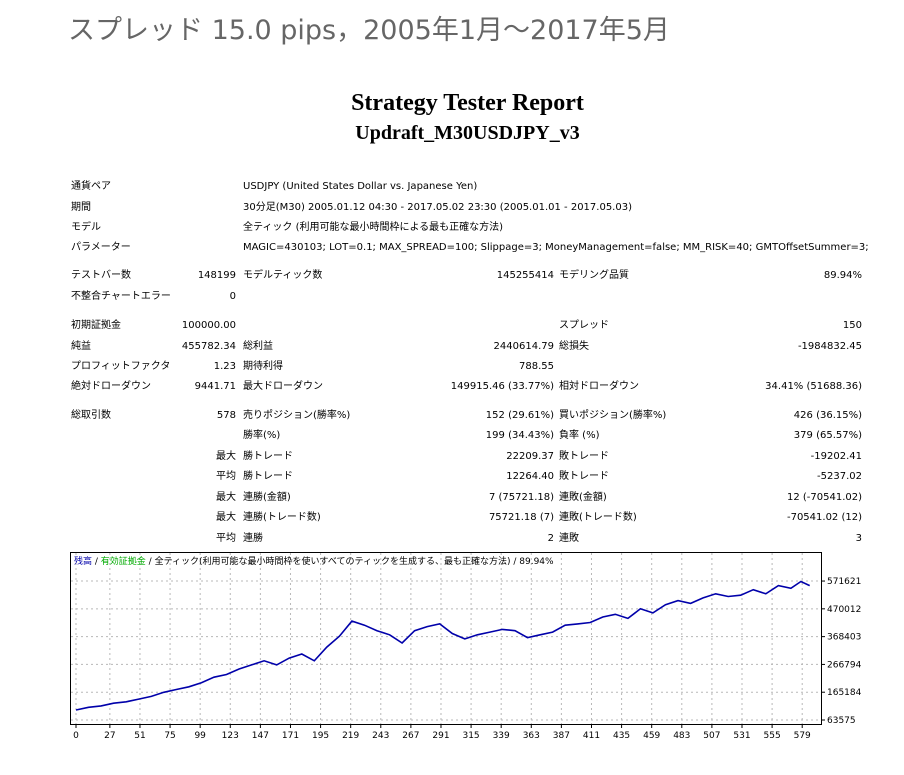 Image resolution: width=904 pixels, height=775 pixels. I want to click on largest-loss-value: -19202.41, so click(836, 456).